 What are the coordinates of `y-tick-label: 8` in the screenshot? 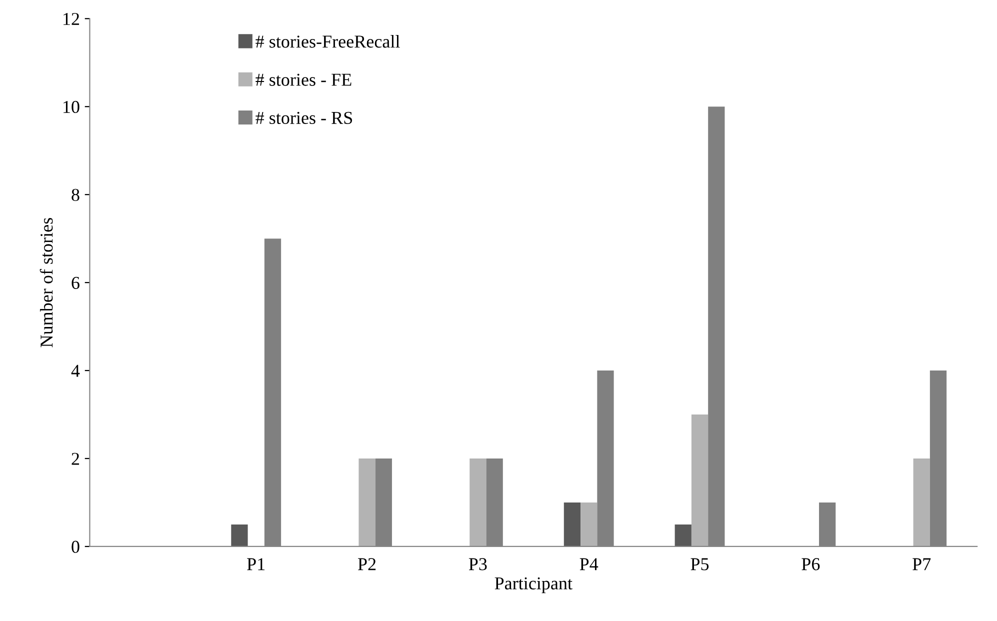 It's located at (76, 195).